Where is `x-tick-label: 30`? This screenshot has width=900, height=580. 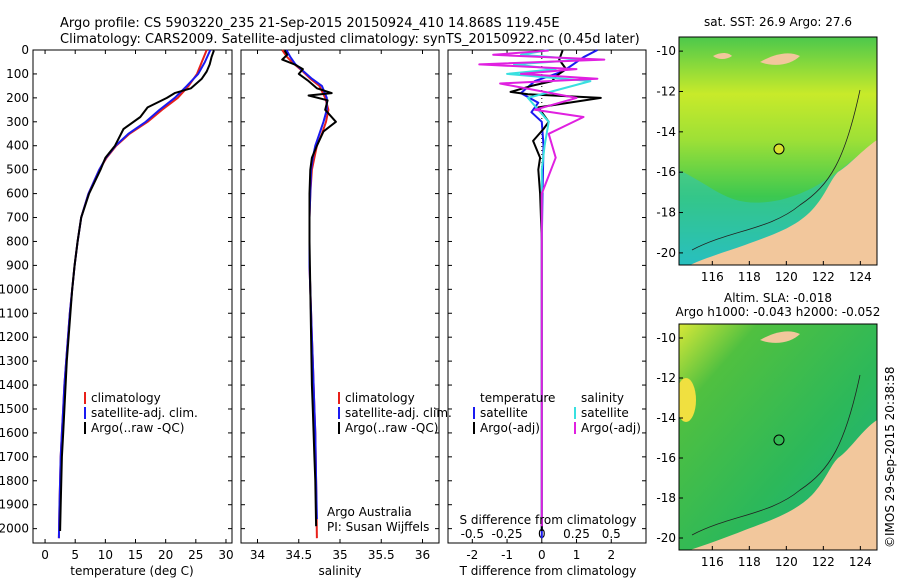 x-tick-label: 30 is located at coordinates (225, 555).